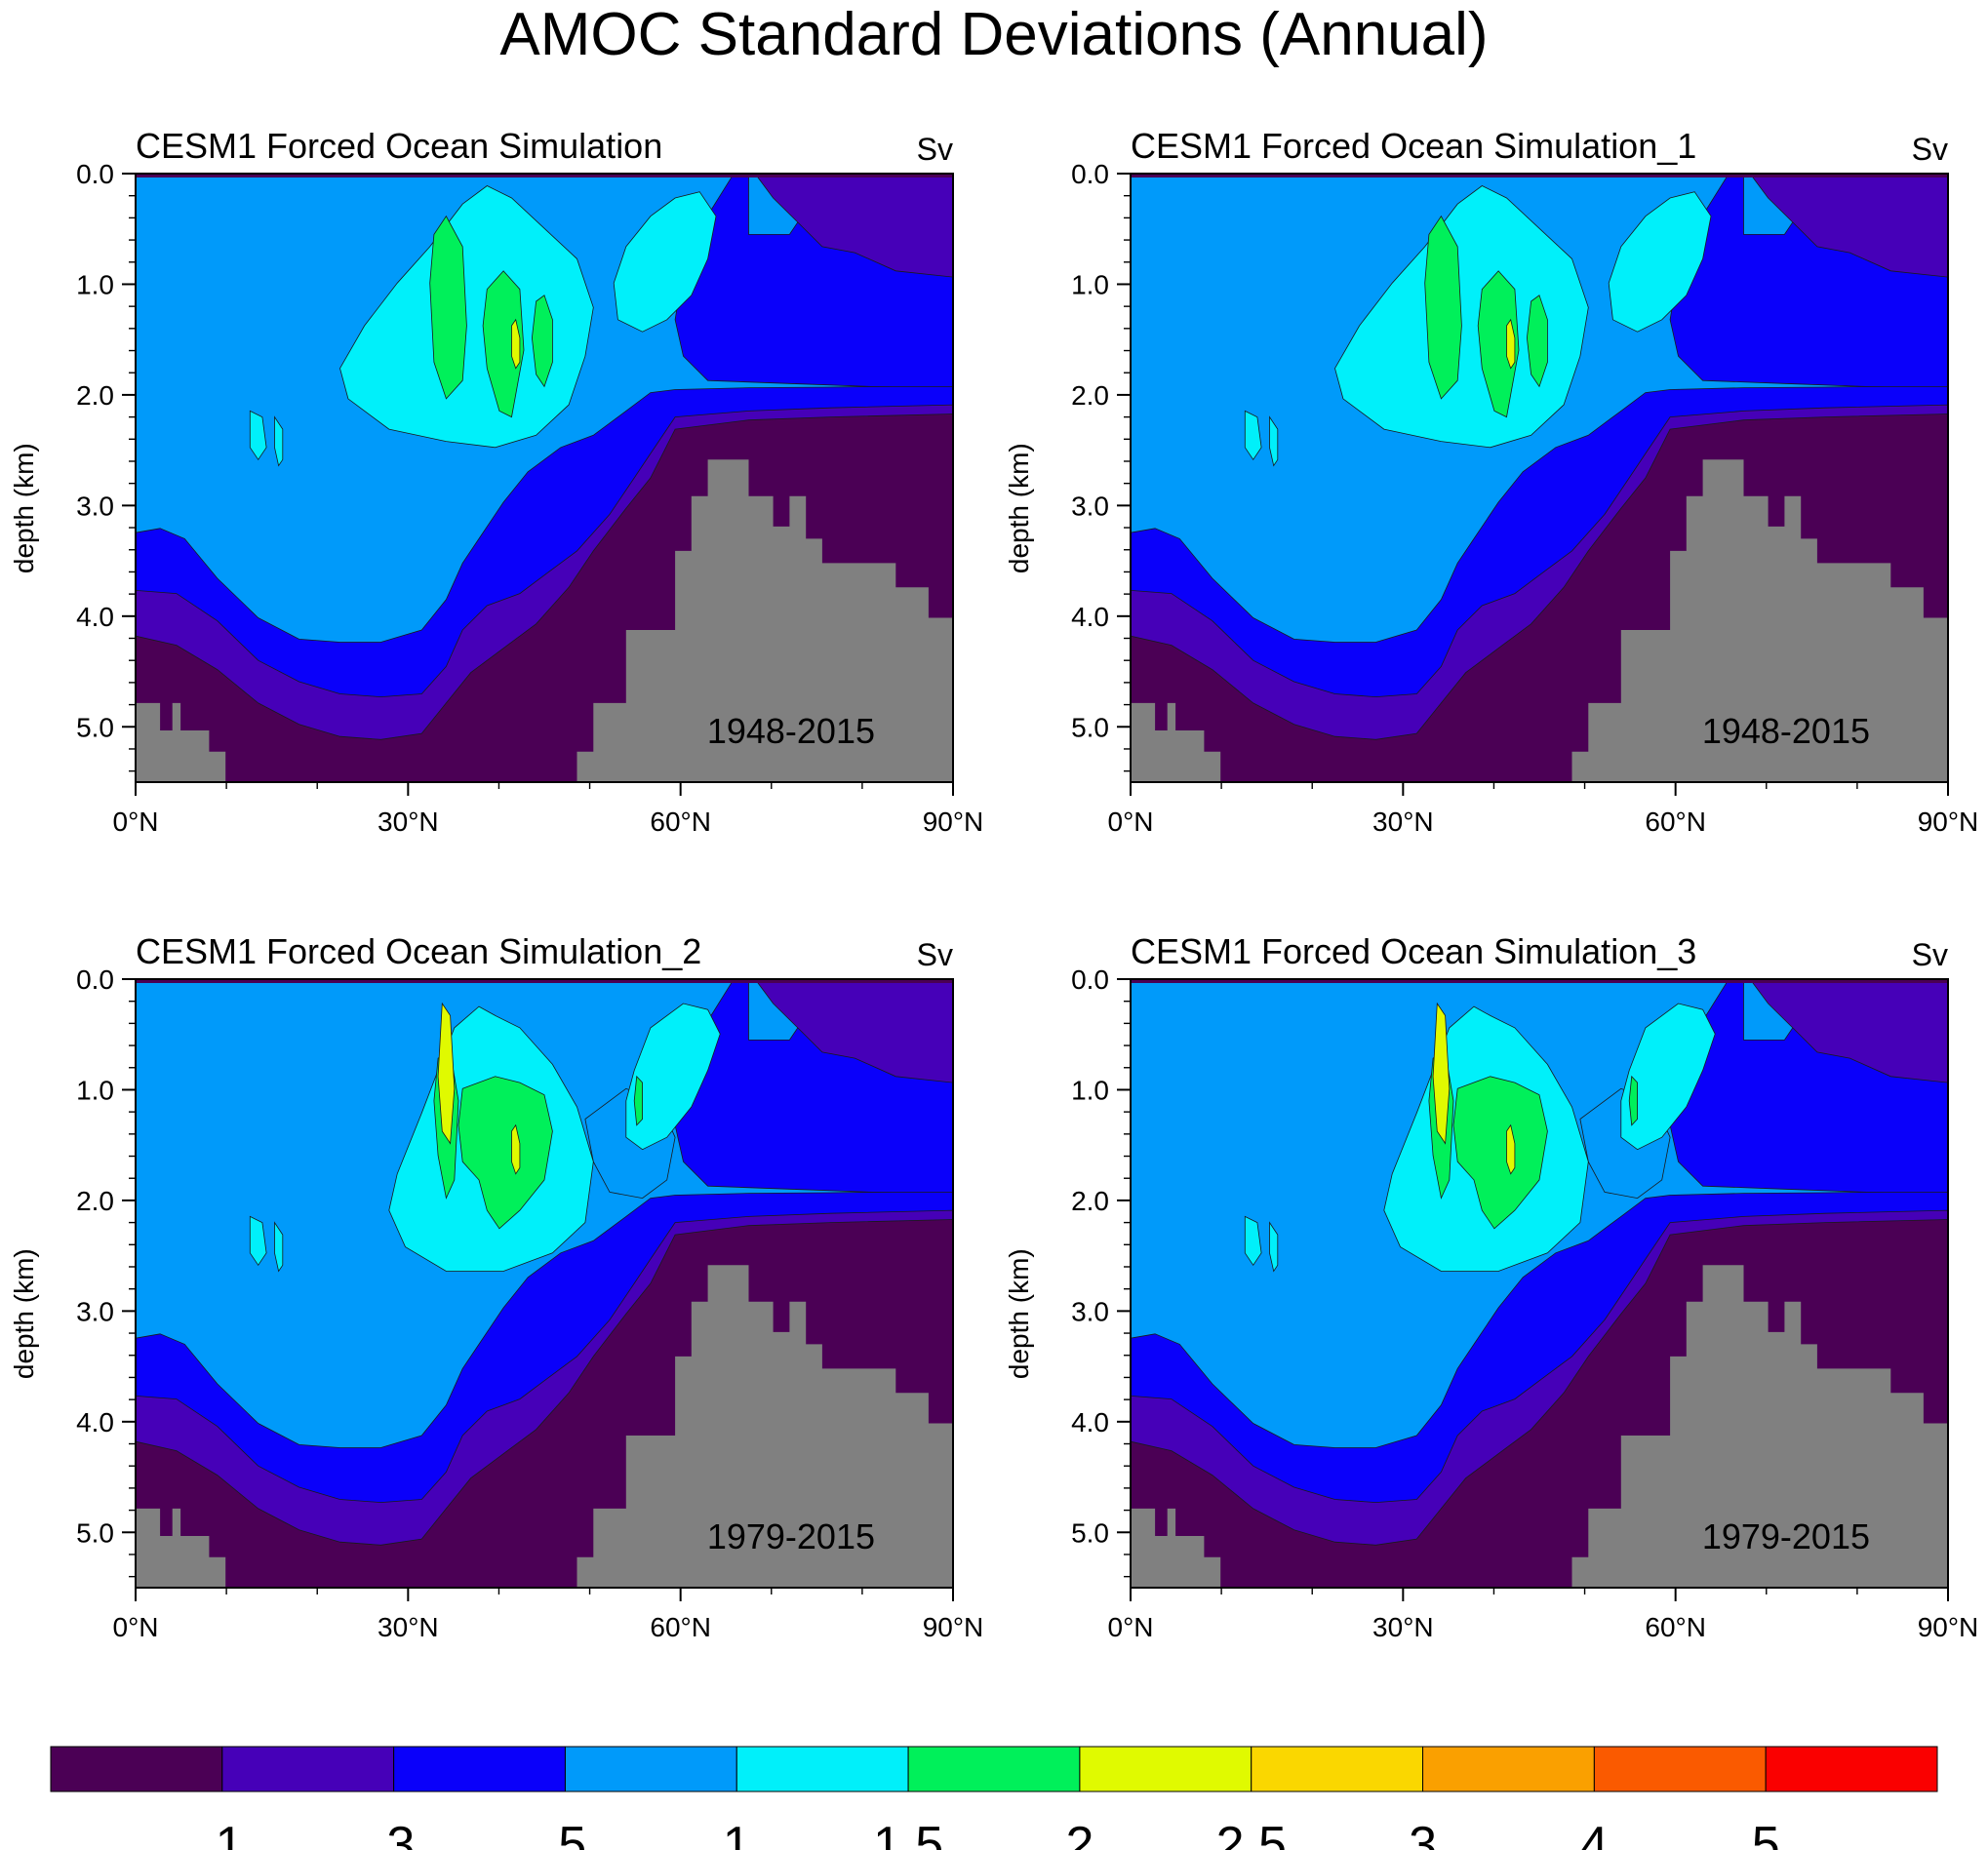 This screenshot has width=1988, height=1850. I want to click on colorbar-label: 2.5, so click(1251, 1833).